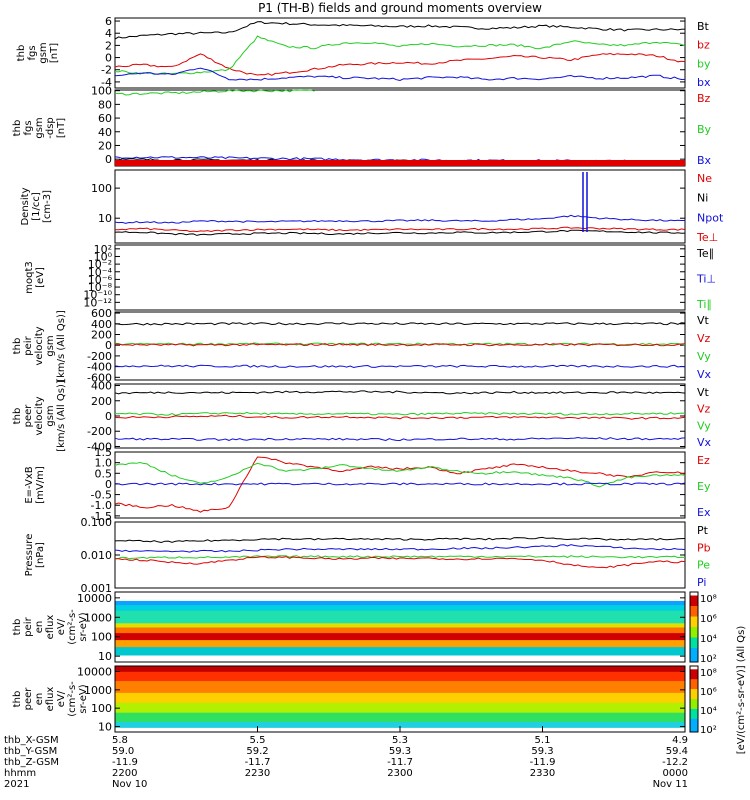 This screenshot has width=750, height=800. Describe the element at coordinates (704, 512) in the screenshot. I see `legend-entry: Ex` at that location.